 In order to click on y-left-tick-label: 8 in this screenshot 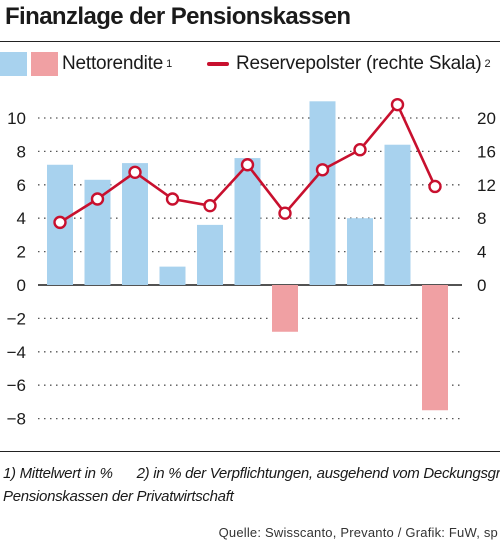, I will do `click(21, 151)`.